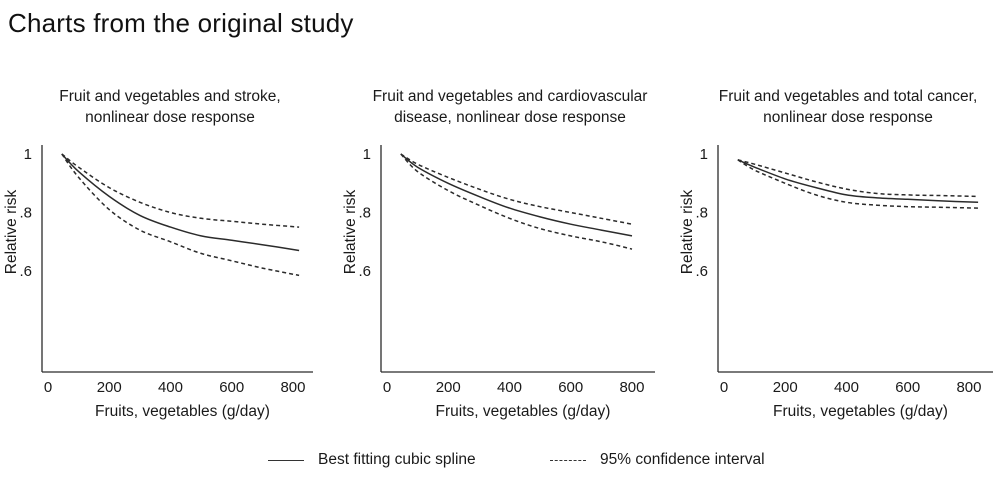  Describe the element at coordinates (510, 117) in the screenshot. I see `chart-title-line-2: disease, nonlinear dose response` at that location.